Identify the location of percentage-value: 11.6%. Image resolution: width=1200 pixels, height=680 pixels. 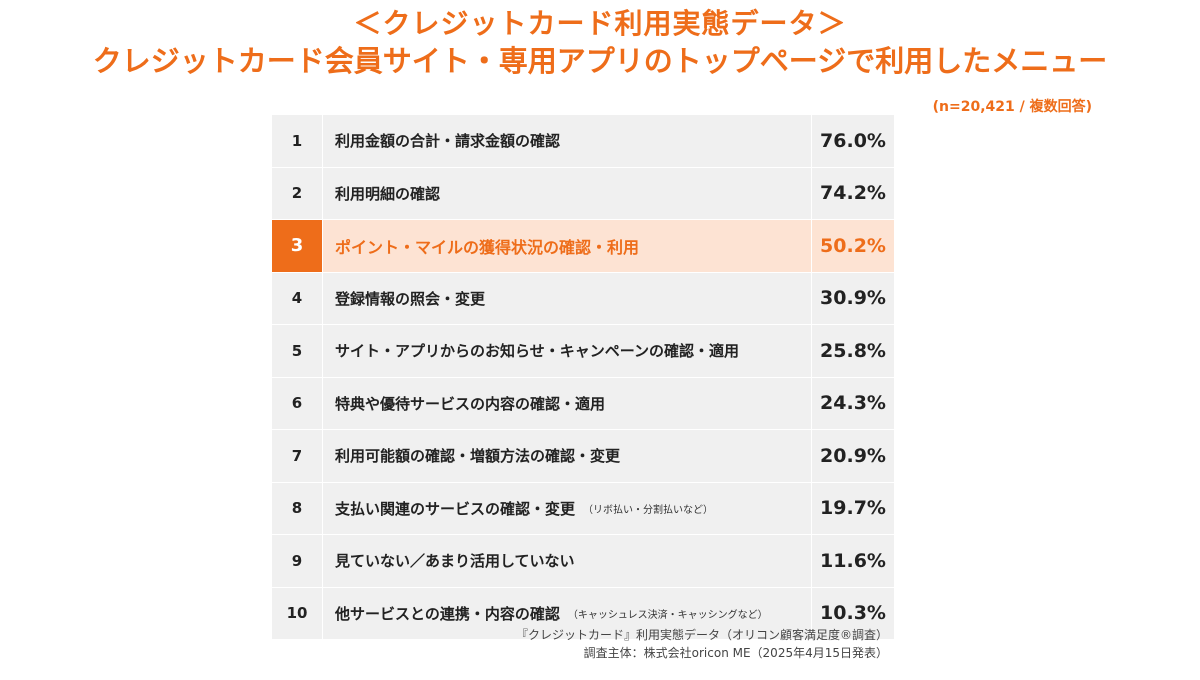
(853, 560).